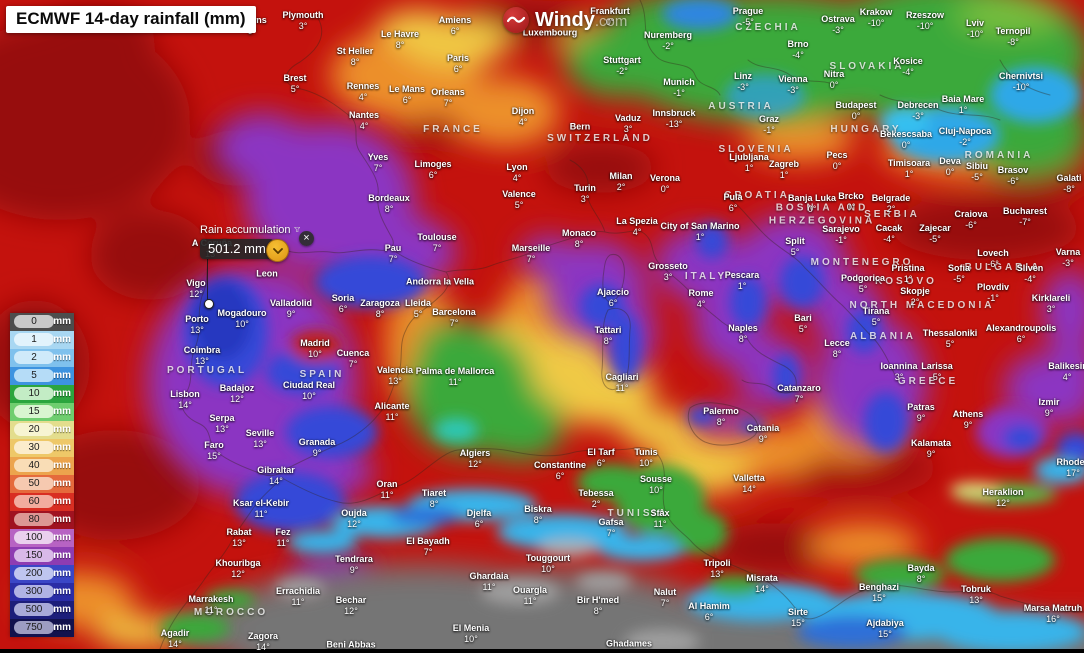 This screenshot has width=1084, height=653. Describe the element at coordinates (34, 465) in the screenshot. I see `legend-value: 40` at that location.